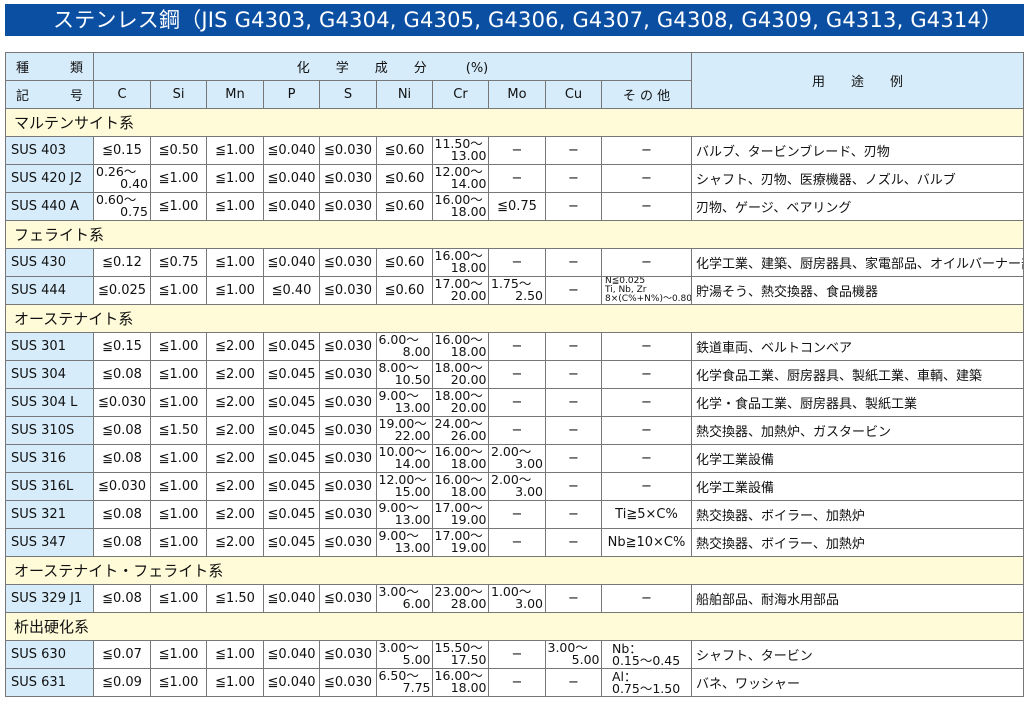  I want to click on use-example: 熱交換器、加熱炉、ガスタービン, so click(857, 430).